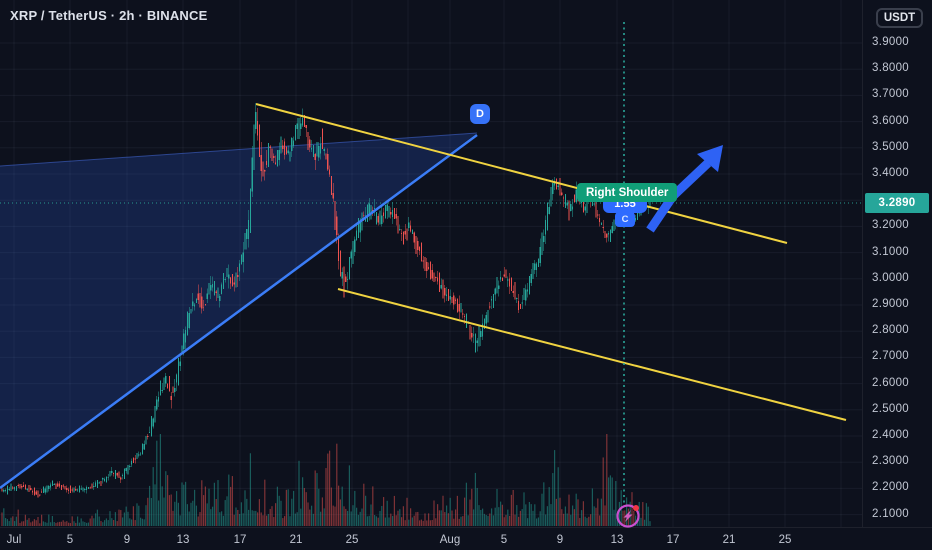  I want to click on price-tick-label: 2.7000, so click(890, 356).